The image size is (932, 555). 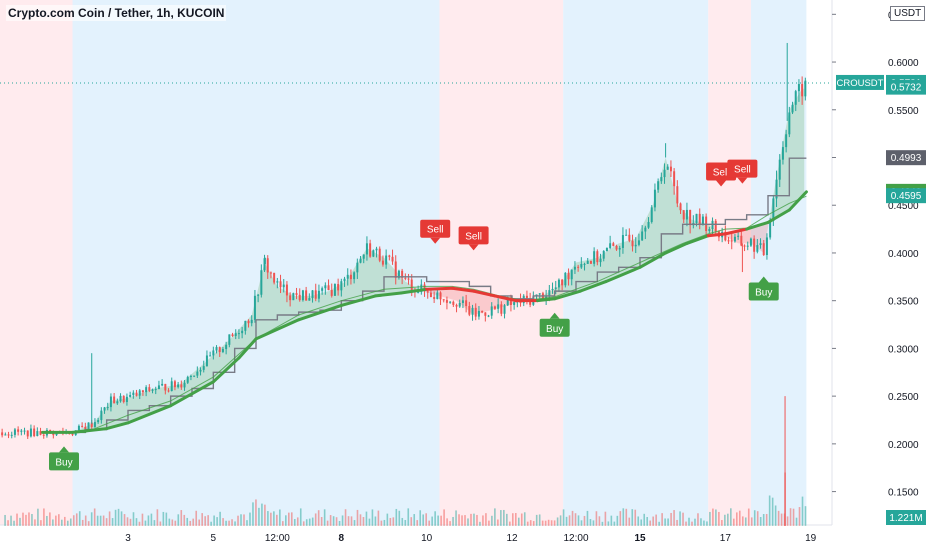 I want to click on ma-fill, so click(x=747, y=233).